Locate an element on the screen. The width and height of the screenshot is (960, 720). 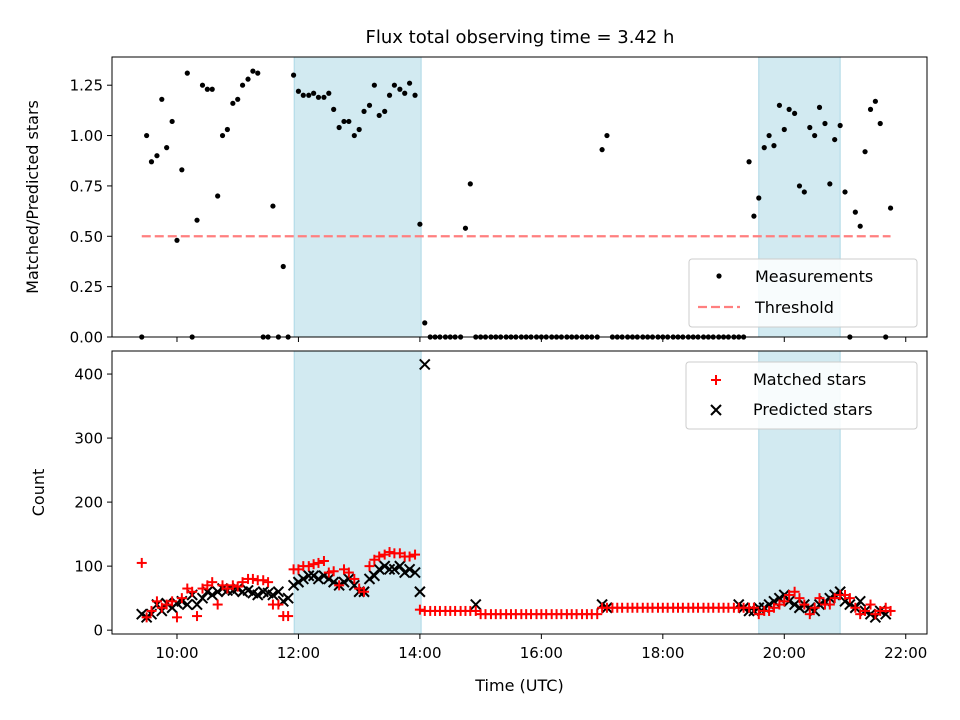
bottom-legend: Matched stars Predicted stars is located at coordinates (801, 395).